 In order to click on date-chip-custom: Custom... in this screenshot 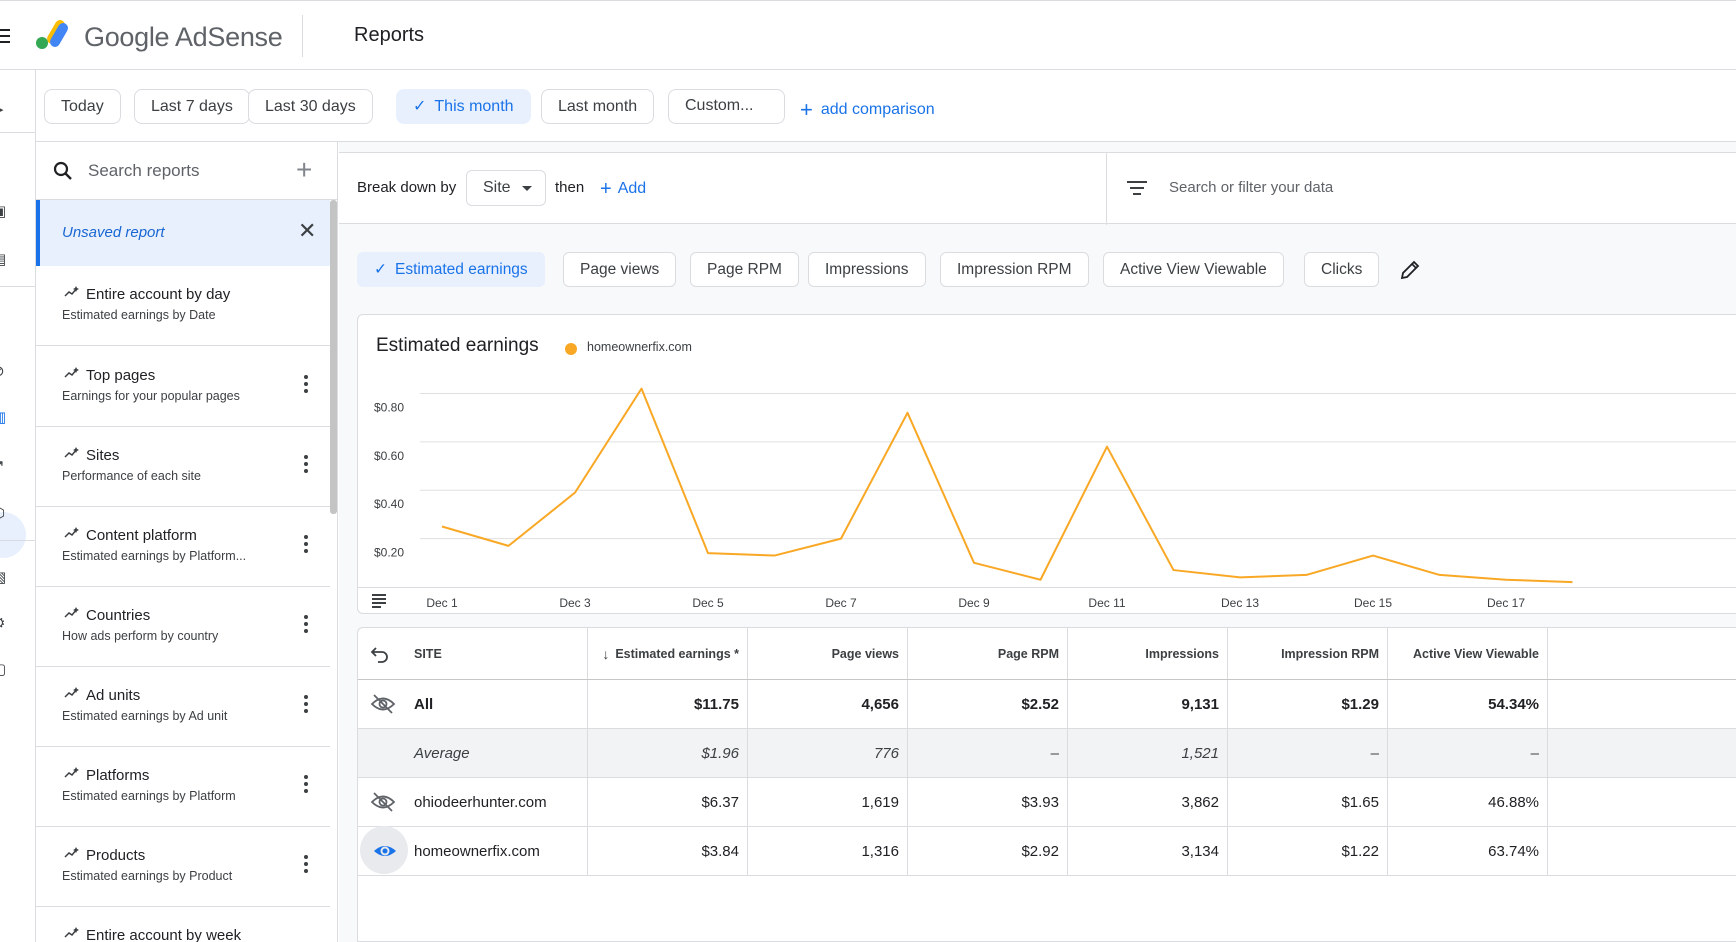, I will do `click(726, 106)`.